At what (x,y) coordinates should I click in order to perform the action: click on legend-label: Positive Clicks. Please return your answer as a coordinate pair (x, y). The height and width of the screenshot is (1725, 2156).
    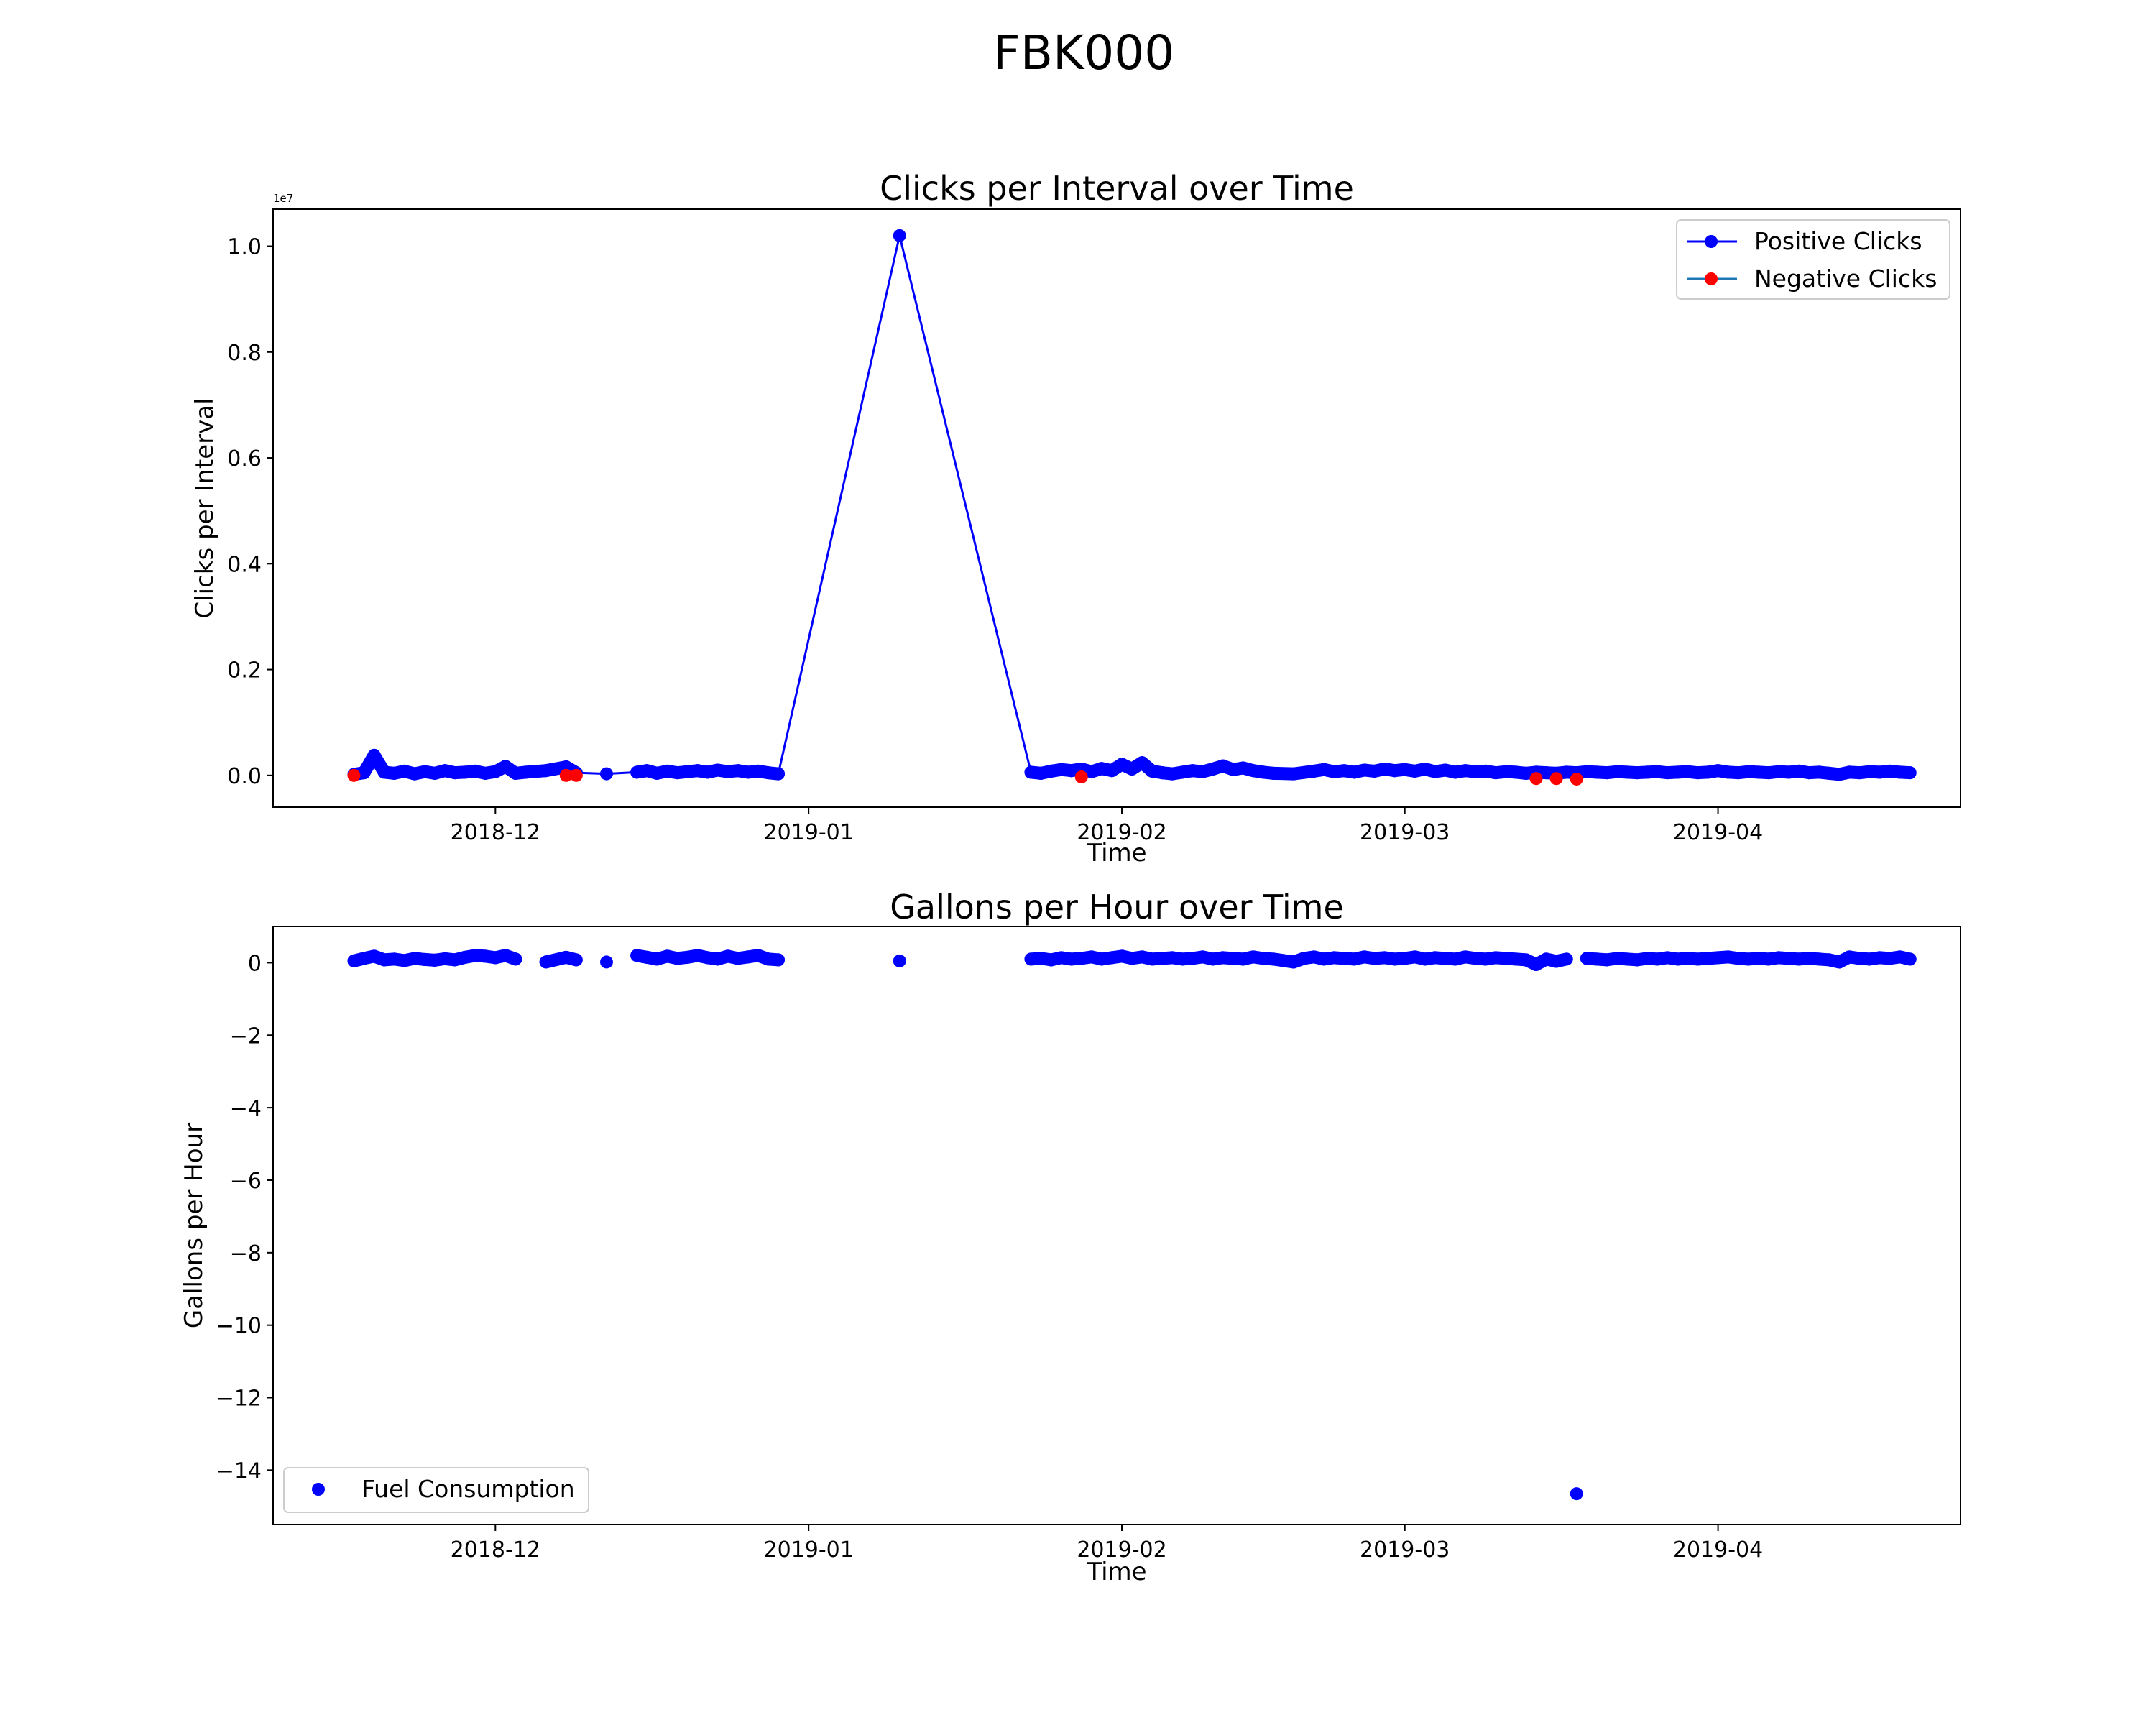
    Looking at the image, I should click on (1838, 241).